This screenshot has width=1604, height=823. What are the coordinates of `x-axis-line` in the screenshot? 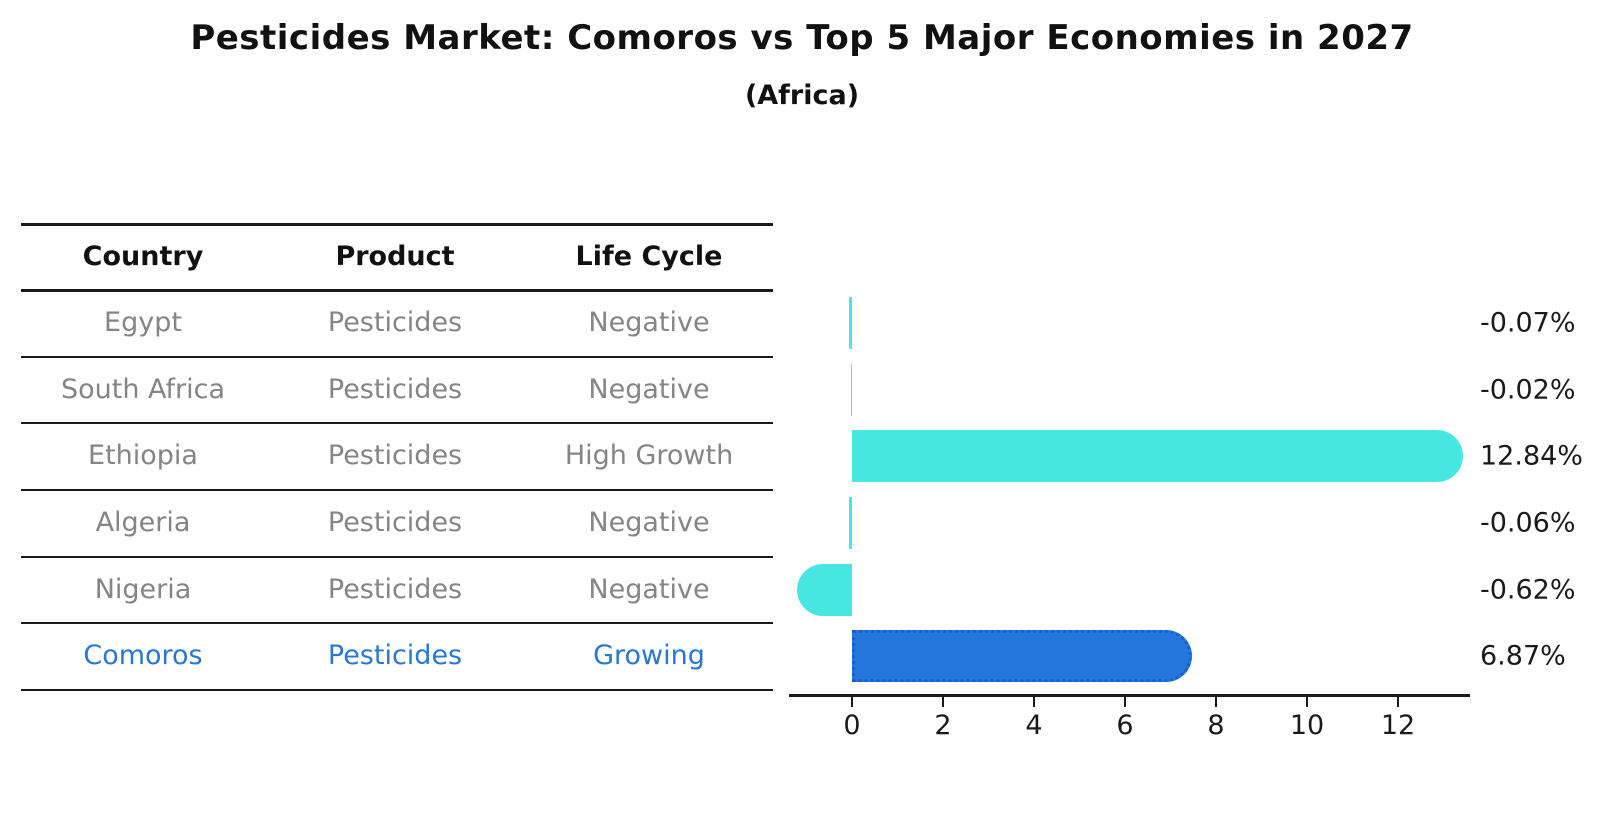 It's located at (1129, 695).